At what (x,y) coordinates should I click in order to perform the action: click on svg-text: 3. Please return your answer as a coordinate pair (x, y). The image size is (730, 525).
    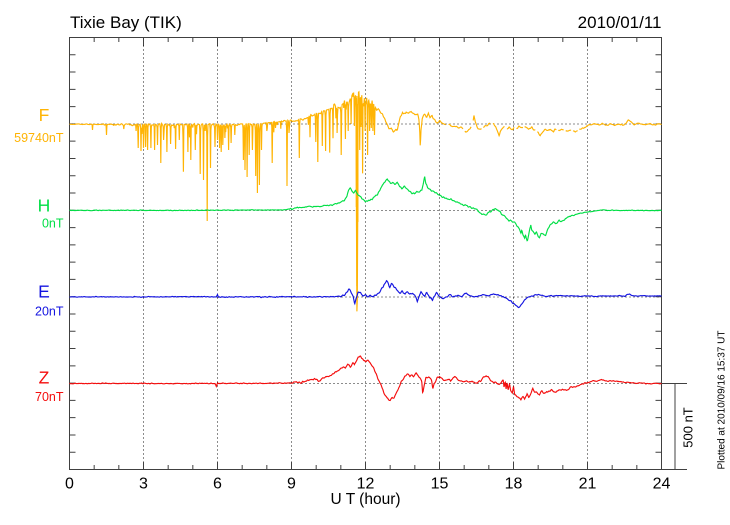
    Looking at the image, I should click on (143, 484).